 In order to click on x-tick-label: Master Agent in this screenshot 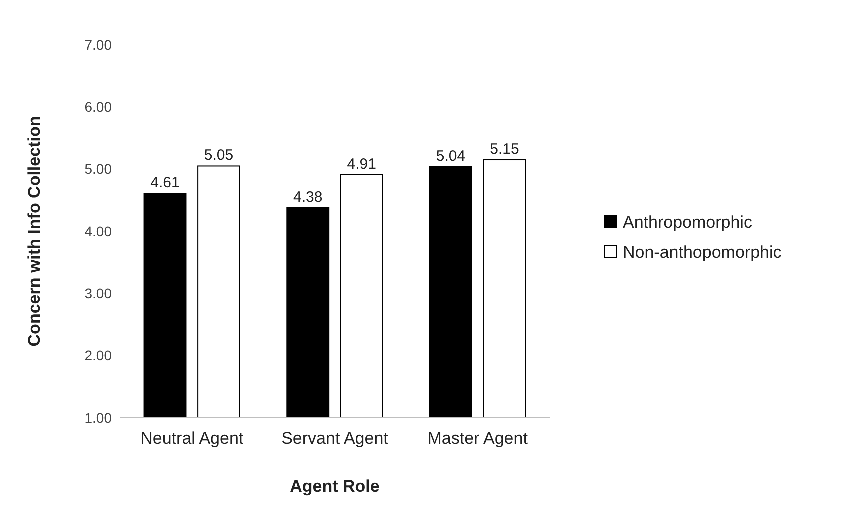, I will do `click(478, 438)`.